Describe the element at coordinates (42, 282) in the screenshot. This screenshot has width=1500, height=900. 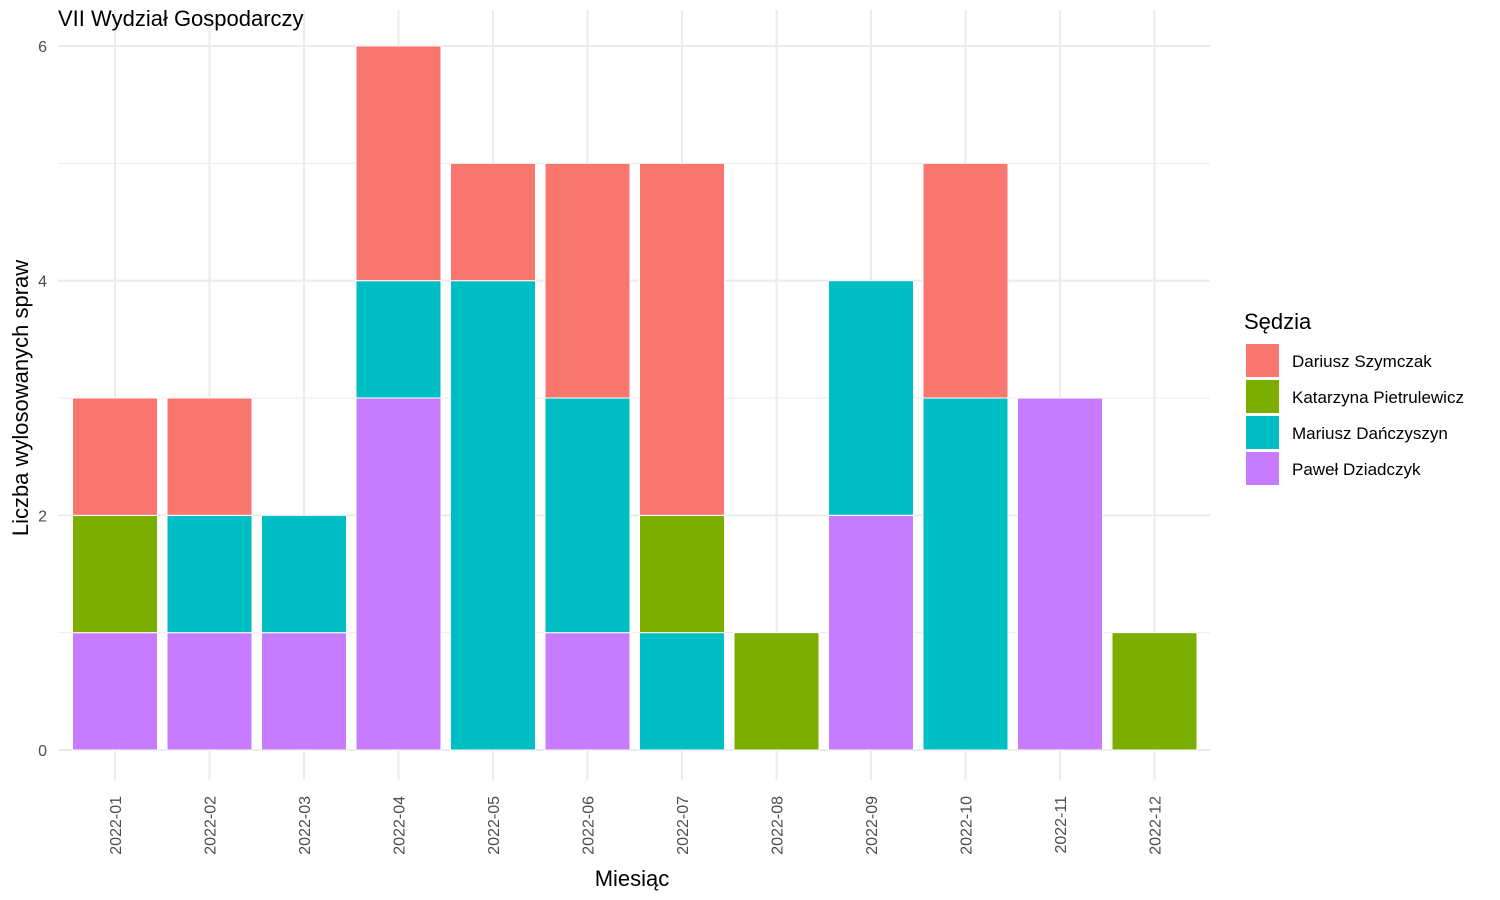
I see `y-tick-label: 4` at that location.